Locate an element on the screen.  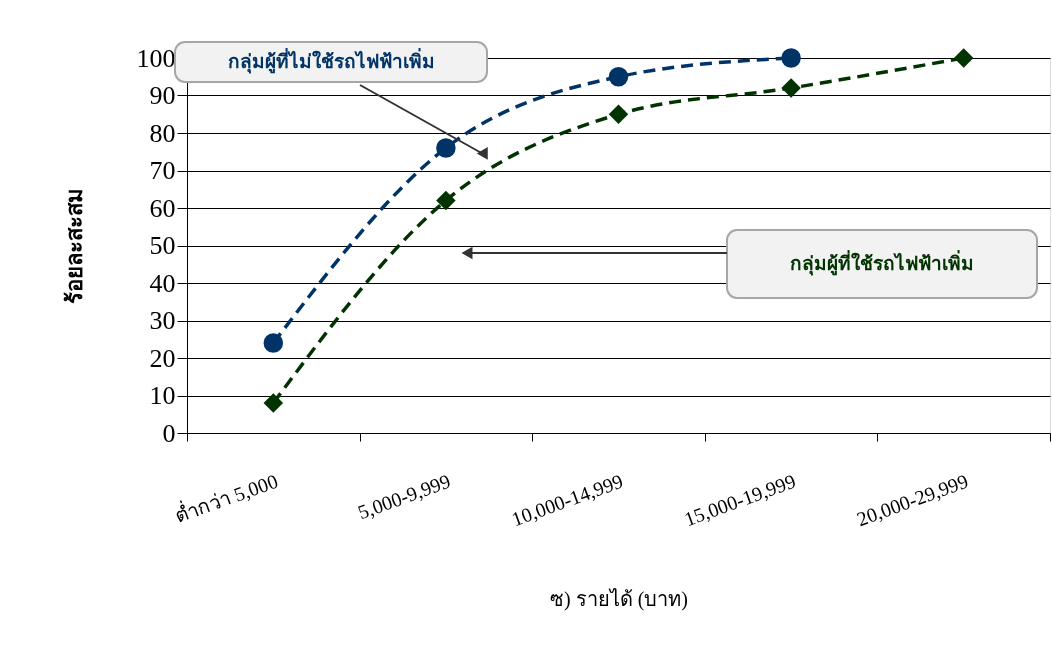
x-tick-label: ต่ำกว่า 5,000 is located at coordinates (225, 497).